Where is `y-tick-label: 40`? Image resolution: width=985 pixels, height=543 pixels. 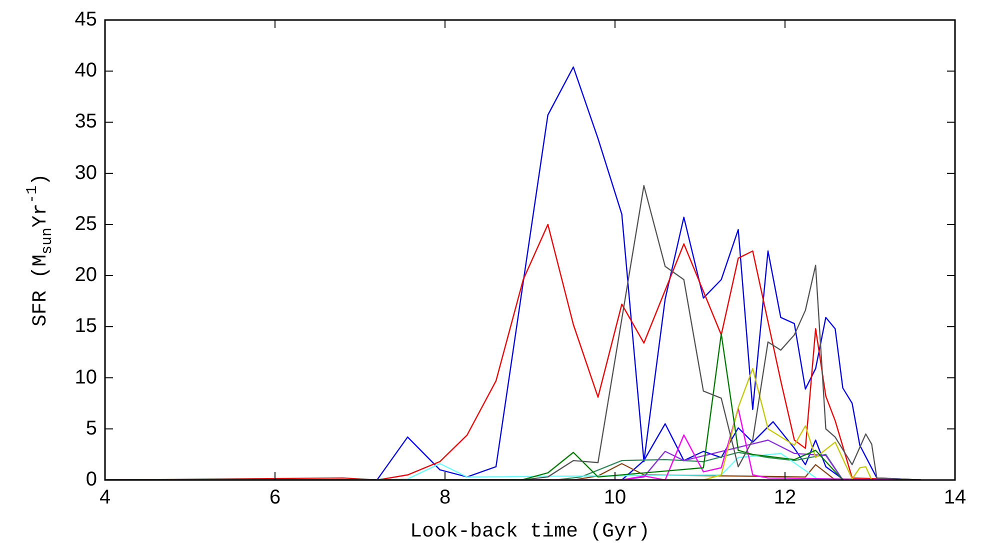
y-tick-label: 40 is located at coordinates (85, 71).